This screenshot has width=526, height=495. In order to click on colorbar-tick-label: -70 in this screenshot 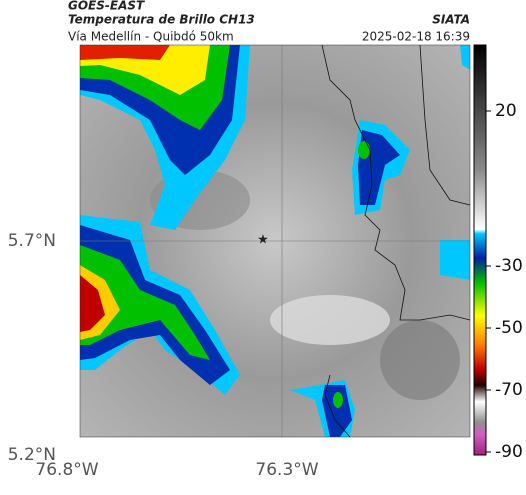, I will do `click(509, 390)`.